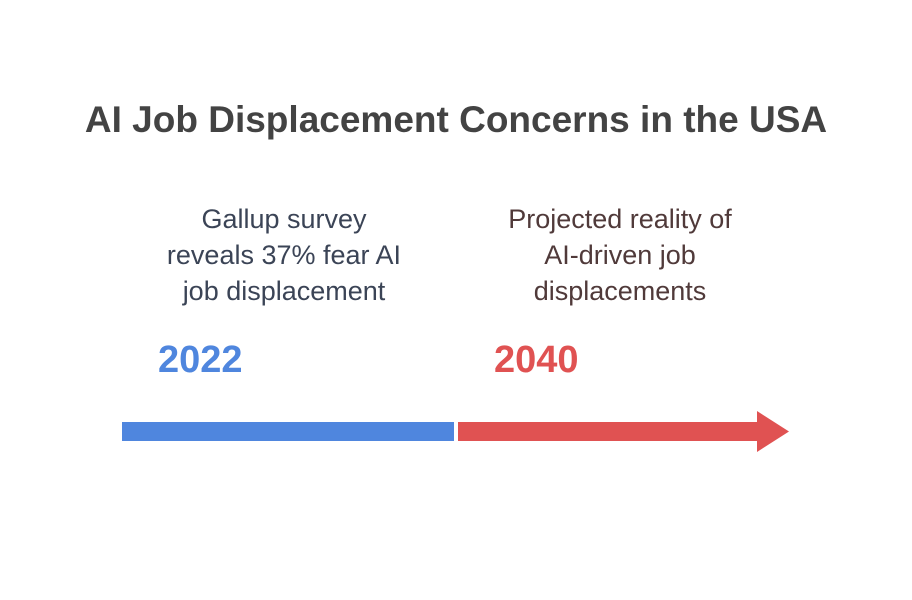 The width and height of the screenshot is (912, 600). What do you see at coordinates (200, 360) in the screenshot?
I see `event-2022-year: 2022` at bounding box center [200, 360].